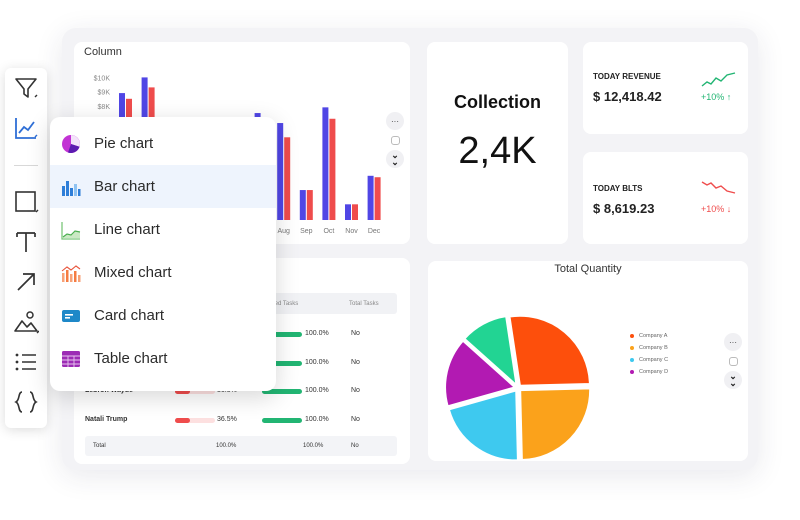  What do you see at coordinates (241, 446) in the screenshot?
I see `table-footer: Total 100.0% 100.0% No` at bounding box center [241, 446].